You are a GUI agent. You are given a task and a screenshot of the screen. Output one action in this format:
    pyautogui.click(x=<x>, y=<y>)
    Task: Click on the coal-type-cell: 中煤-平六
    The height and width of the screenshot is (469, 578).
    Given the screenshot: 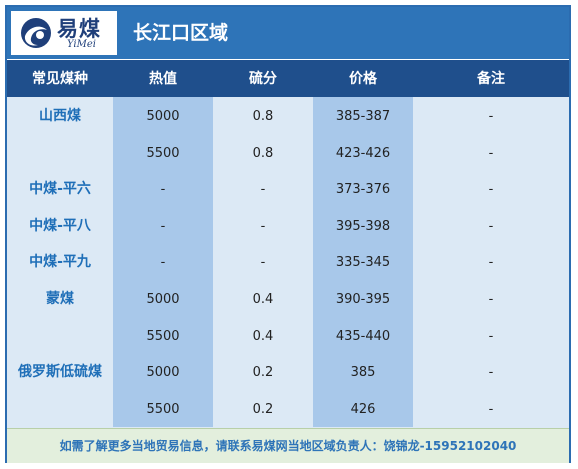 What is the action you would take?
    pyautogui.click(x=60, y=189)
    